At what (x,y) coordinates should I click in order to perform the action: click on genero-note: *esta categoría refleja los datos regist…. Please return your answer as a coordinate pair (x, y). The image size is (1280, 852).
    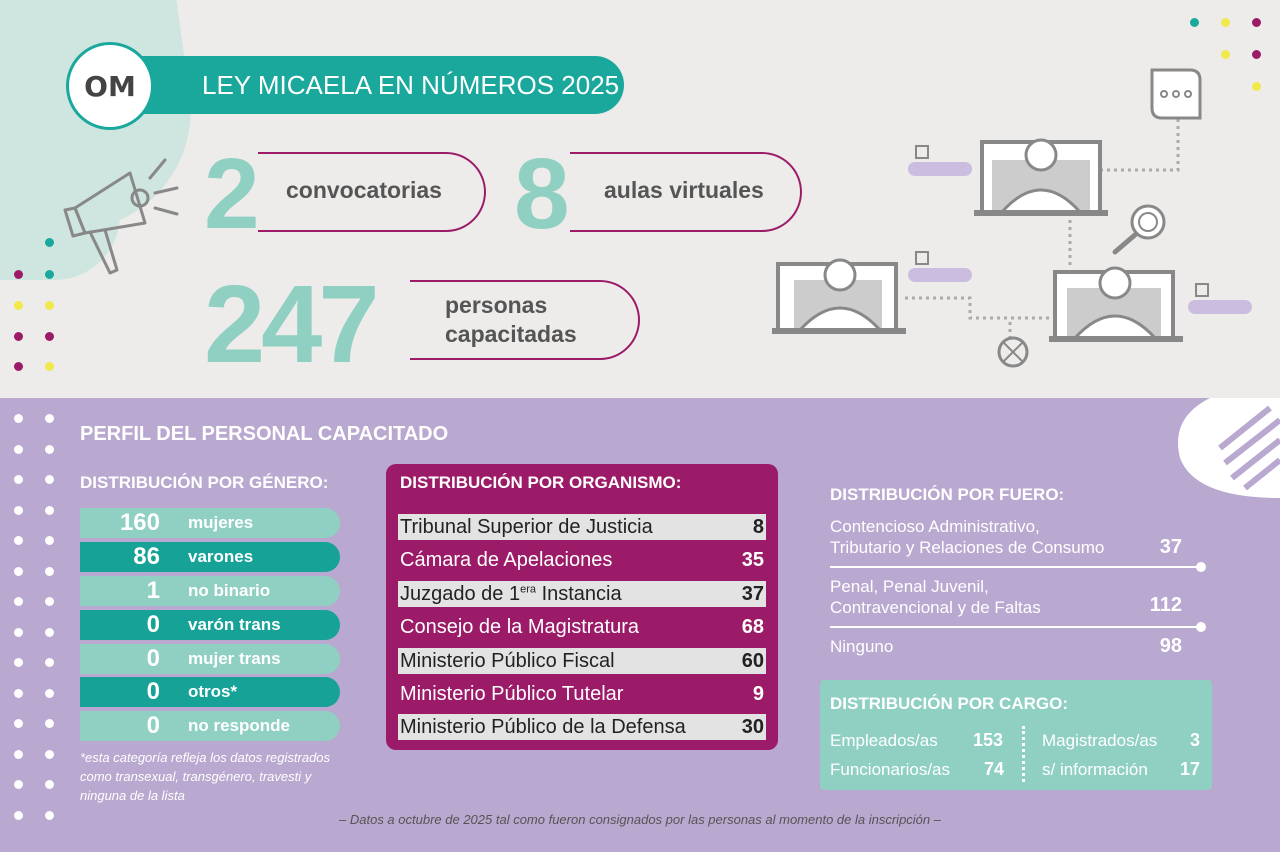
    Looking at the image, I should click on (225, 776).